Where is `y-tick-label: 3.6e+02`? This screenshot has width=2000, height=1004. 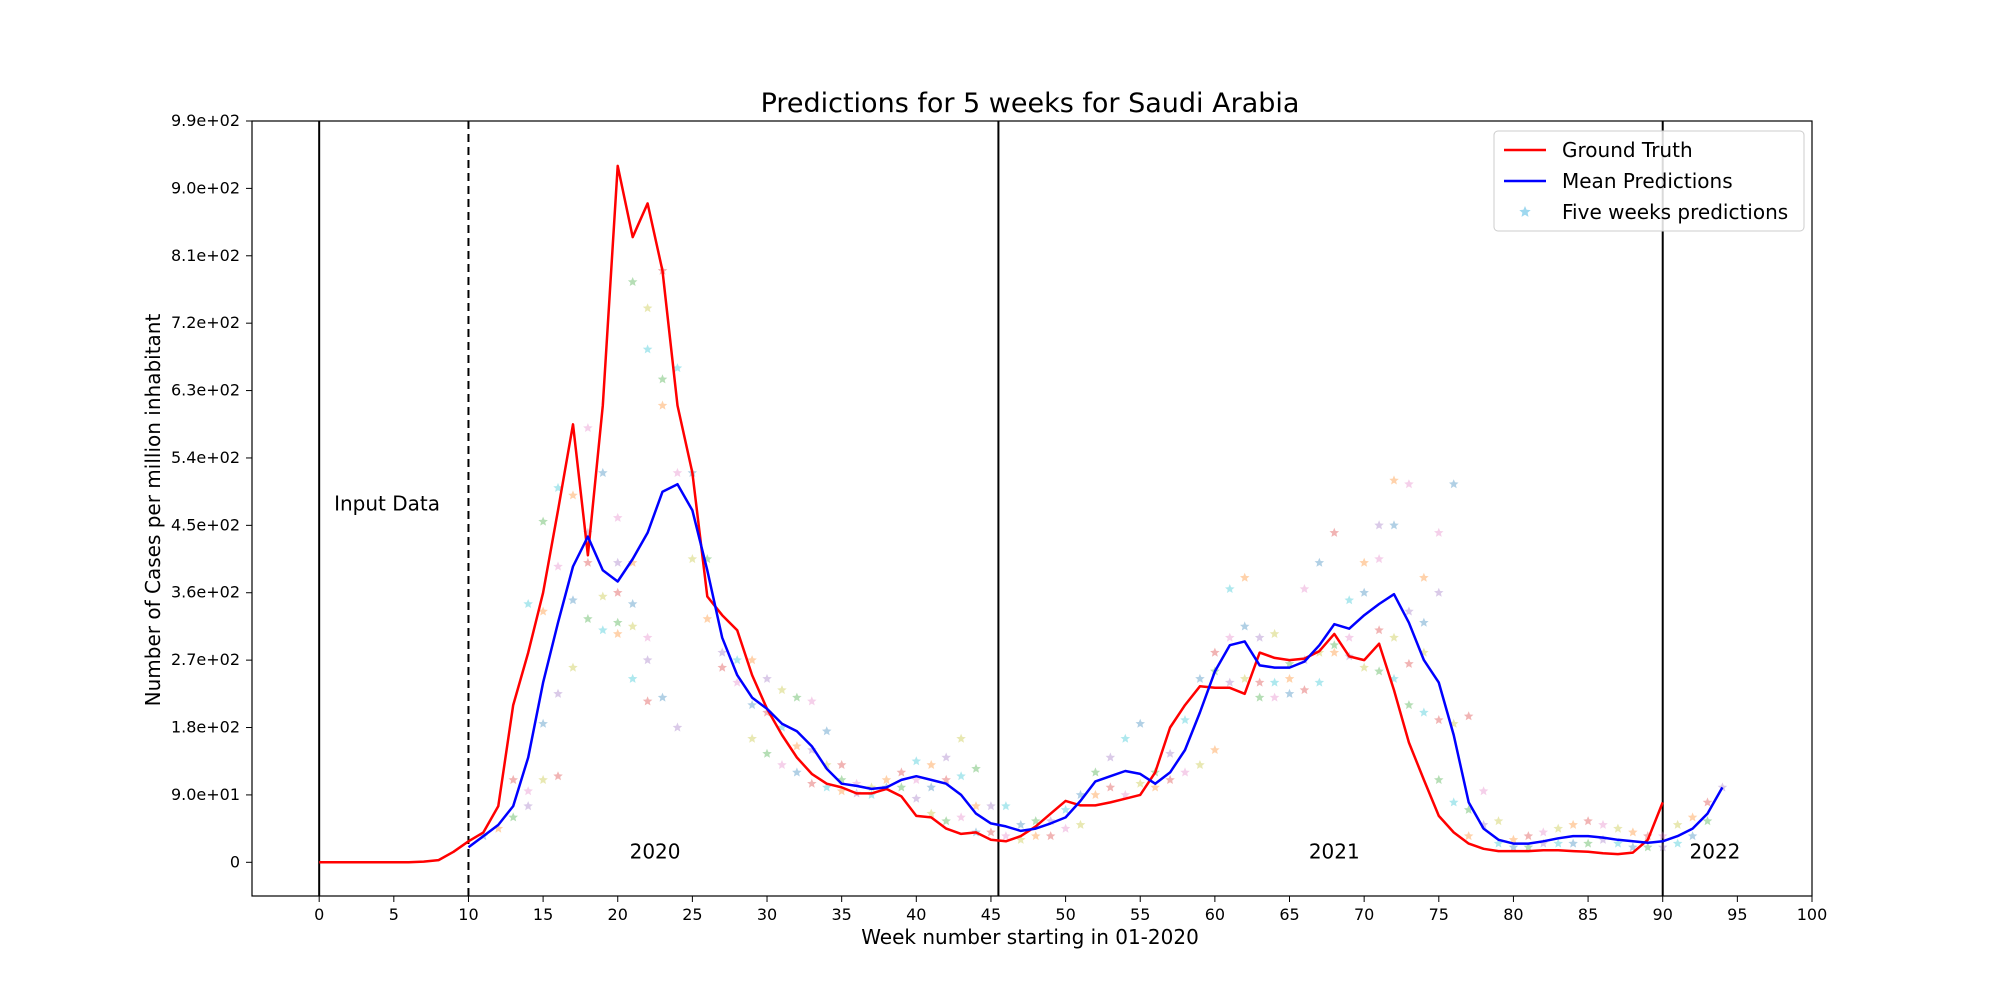 y-tick-label: 3.6e+02 is located at coordinates (205, 592).